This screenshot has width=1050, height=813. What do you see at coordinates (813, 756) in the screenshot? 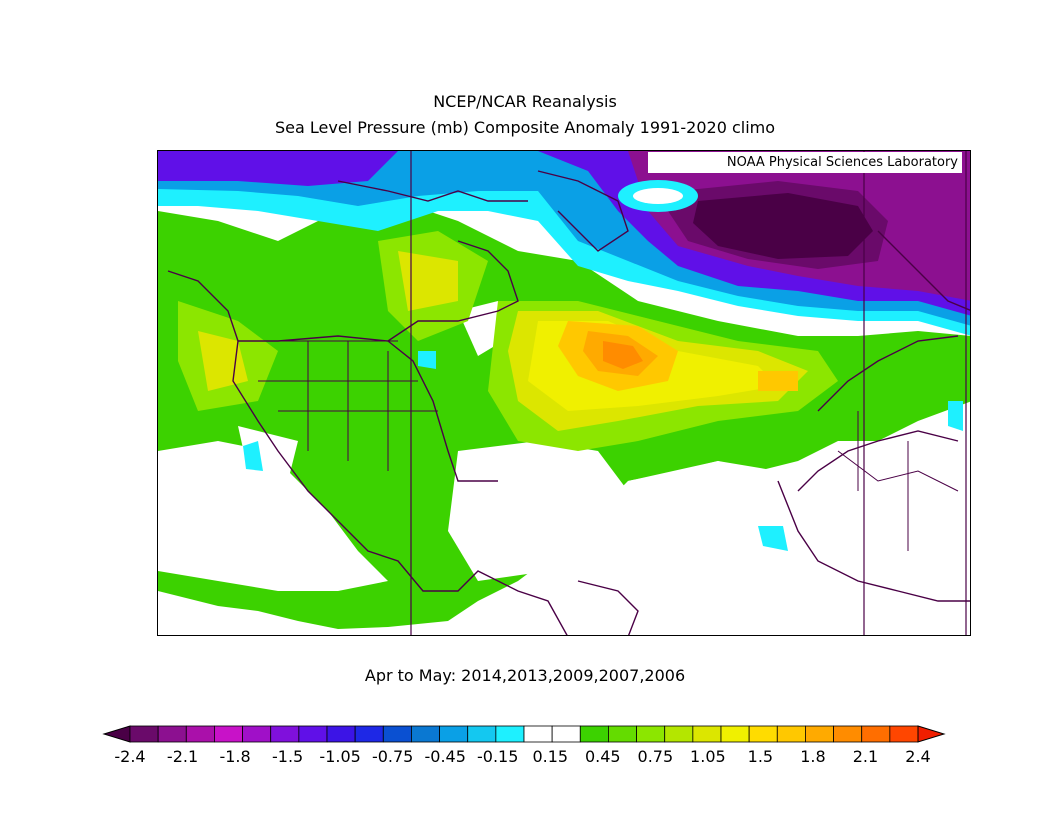
I see `colorbar-tick-label: 1.8` at bounding box center [813, 756].